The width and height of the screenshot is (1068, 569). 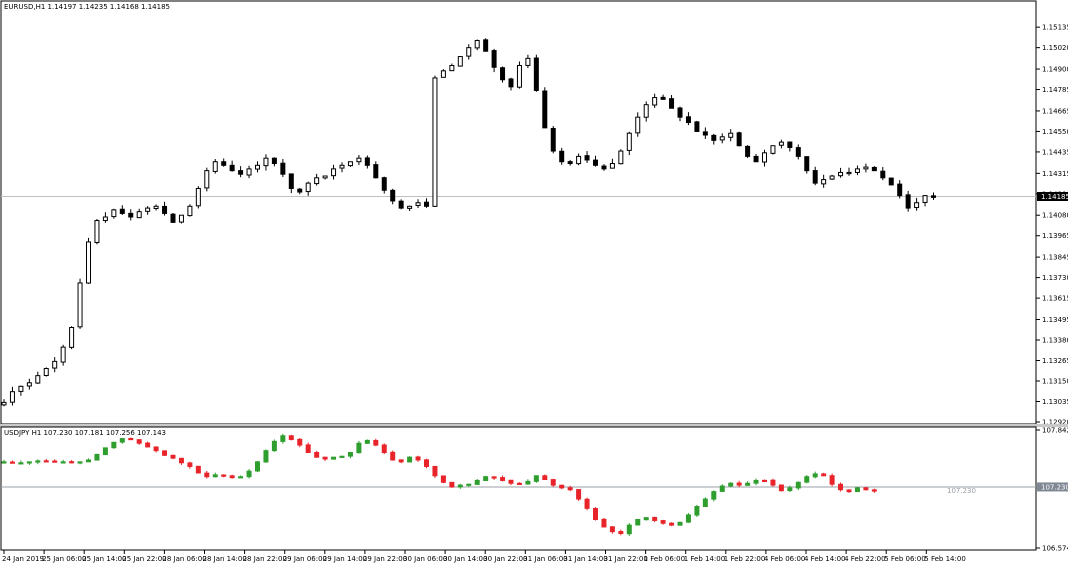 What do you see at coordinates (1054, 197) in the screenshot?
I see `eurusd-current-price-badge-text: 1.14185` at bounding box center [1054, 197].